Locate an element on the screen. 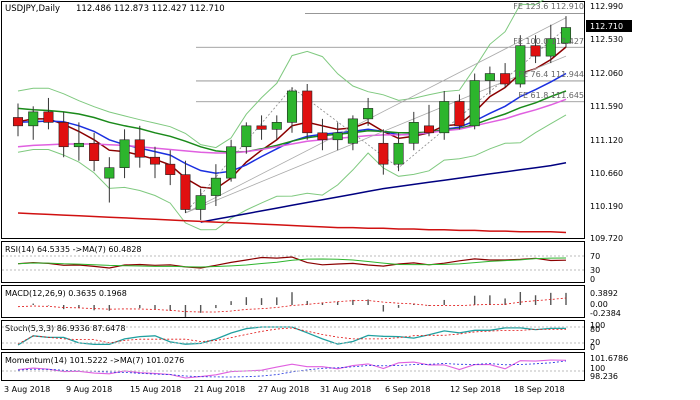 The width and height of the screenshot is (700, 400). current-price-box is located at coordinates (609, 26).